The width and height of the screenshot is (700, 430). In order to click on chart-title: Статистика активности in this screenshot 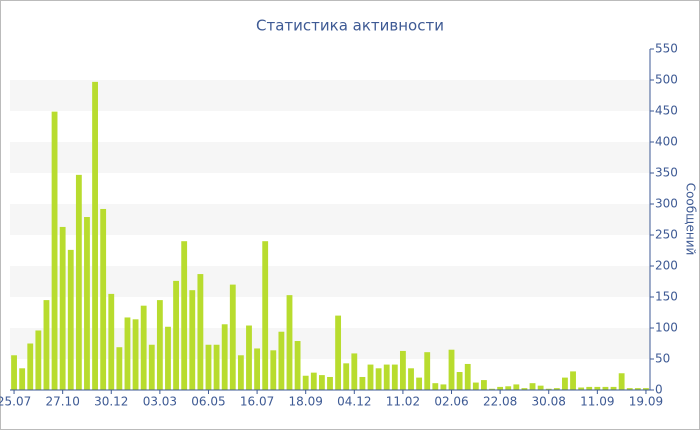, I will do `click(350, 26)`.